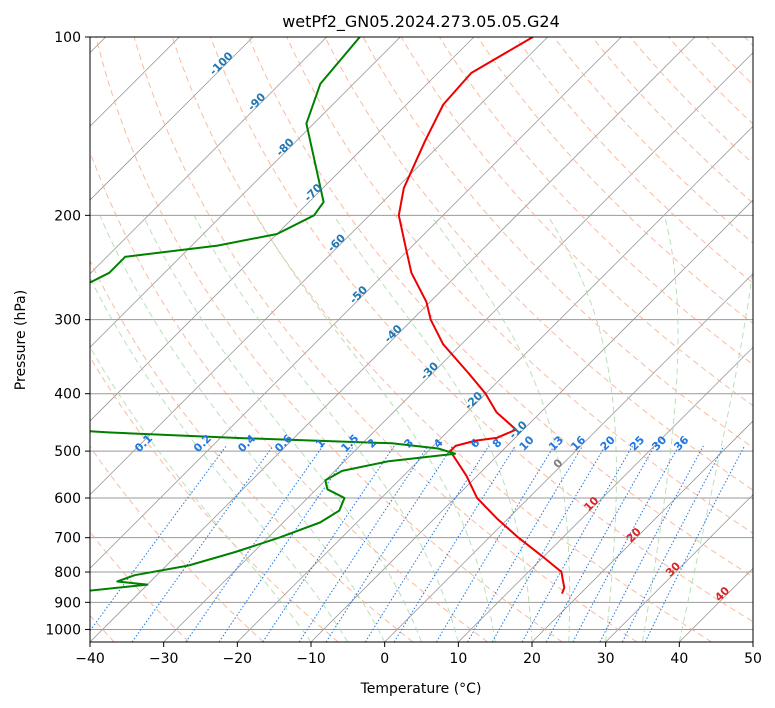  I want to click on y-tick-label: 600, so click(67, 499).